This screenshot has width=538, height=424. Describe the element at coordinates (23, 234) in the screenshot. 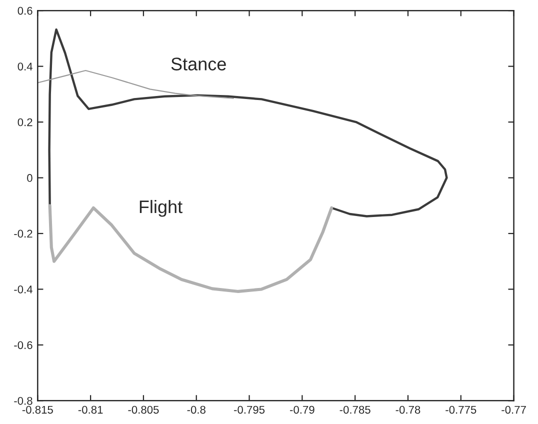

I see `y-tick-label: -0.2` at that location.